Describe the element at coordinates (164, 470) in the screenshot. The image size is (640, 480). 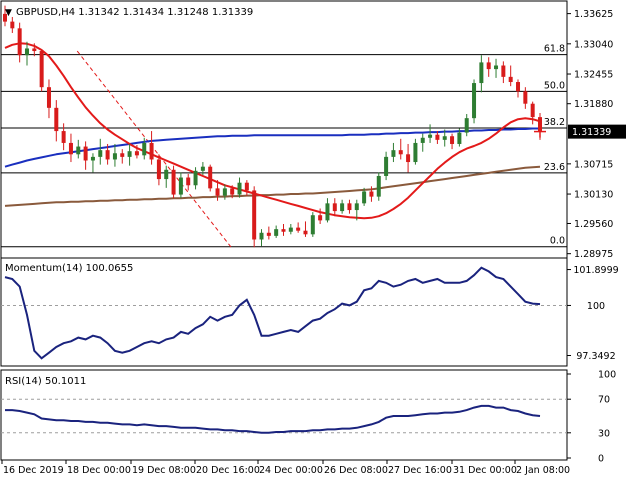
I see `time-tick-label: 19 Dec 08:00` at that location.